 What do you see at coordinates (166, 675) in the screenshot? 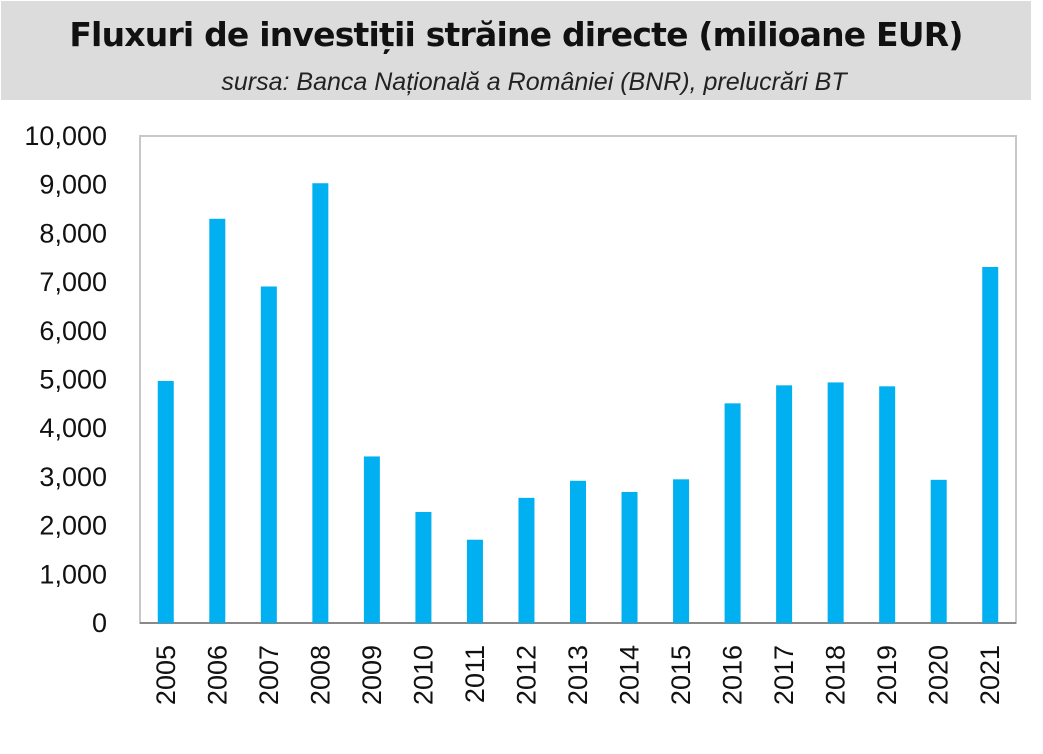
I see `x-tick-label: 2005` at bounding box center [166, 675].